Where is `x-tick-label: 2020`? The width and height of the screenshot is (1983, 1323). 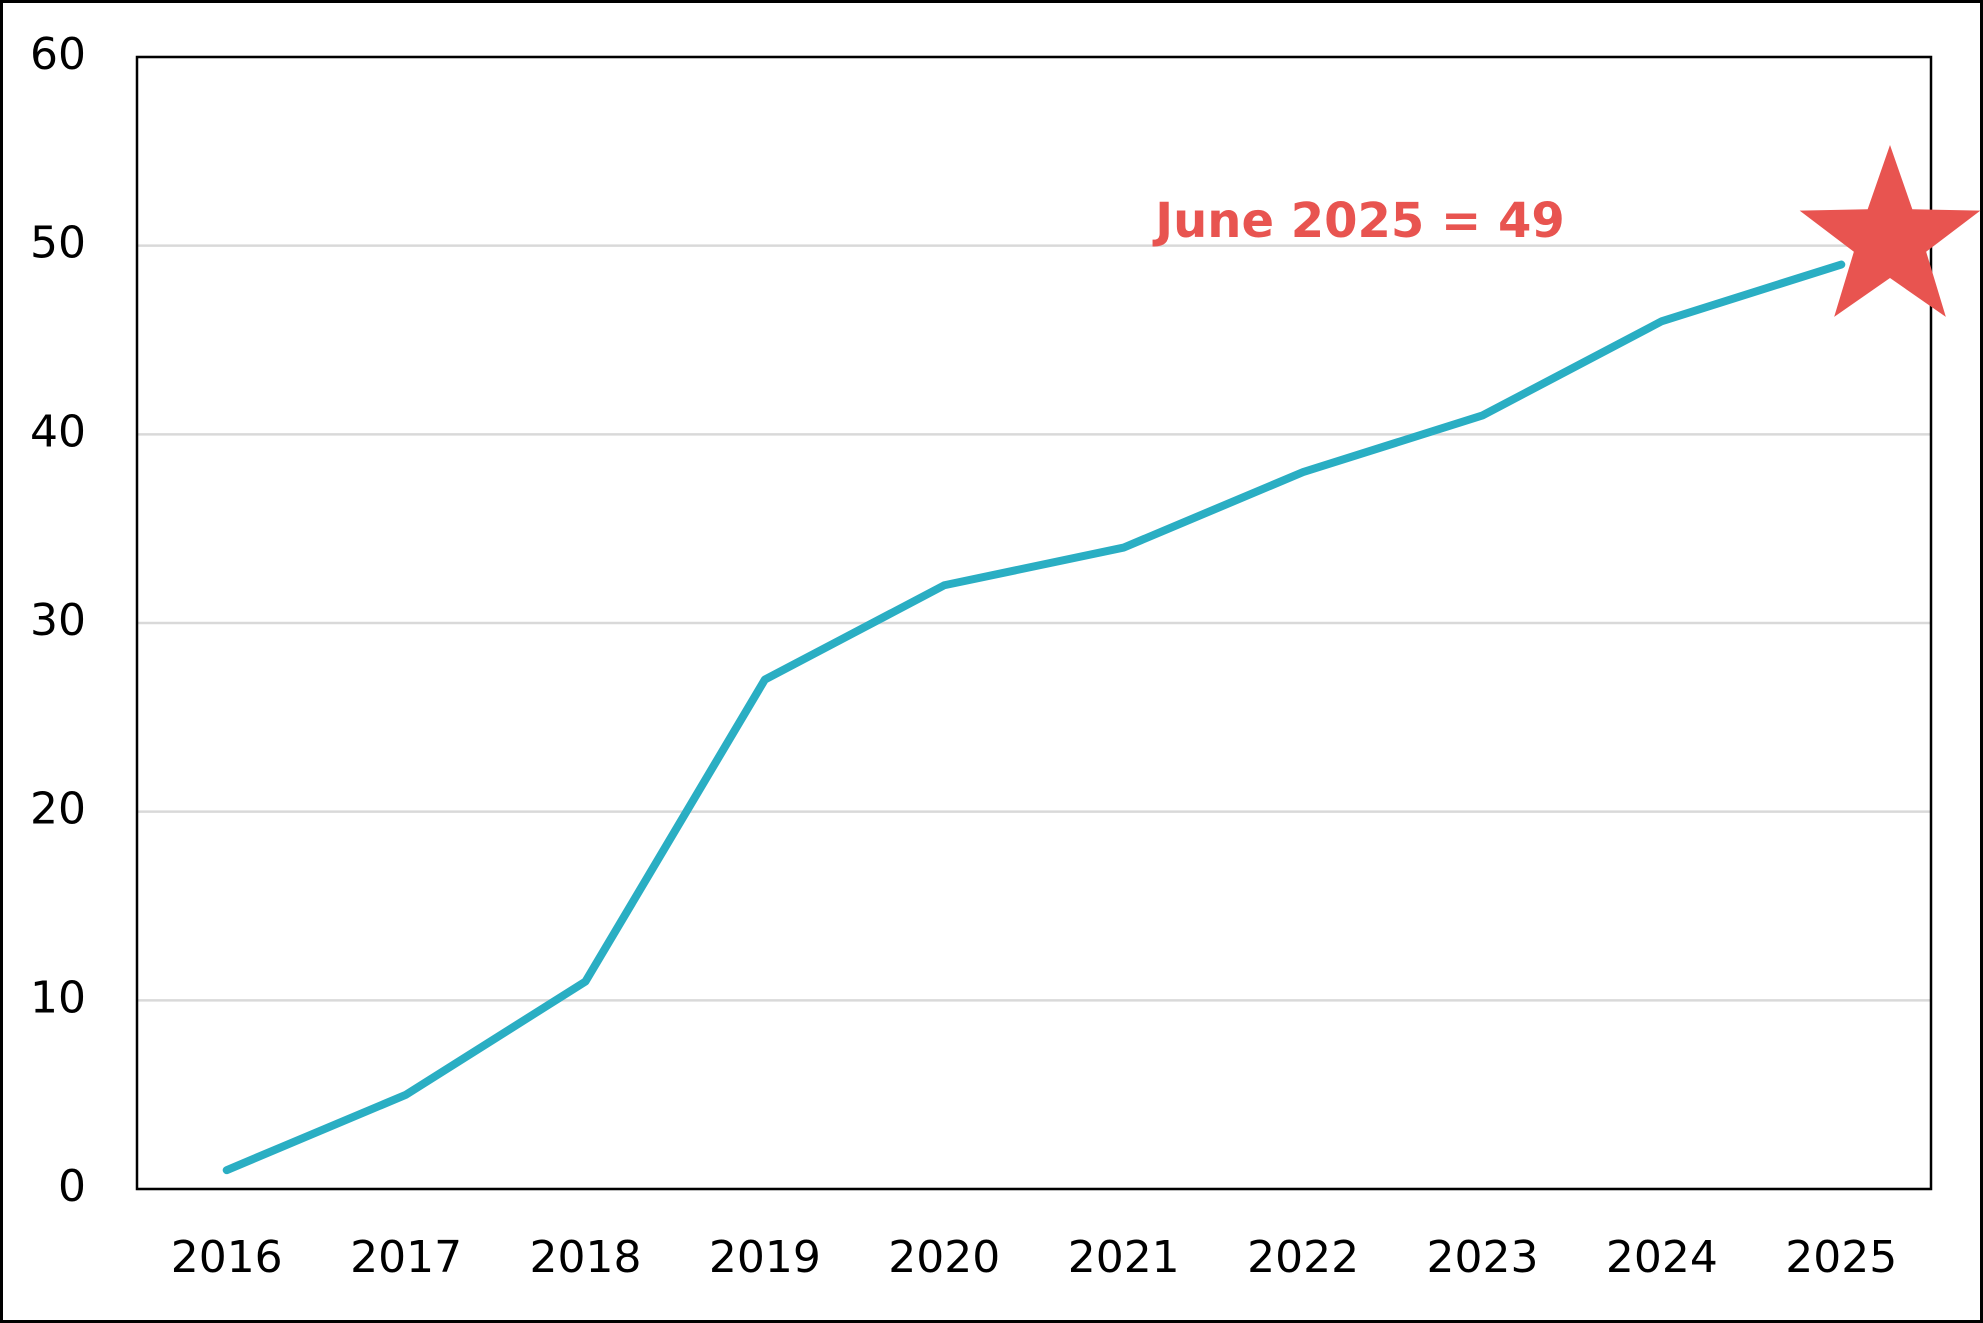 x-tick-label: 2020 is located at coordinates (944, 1257).